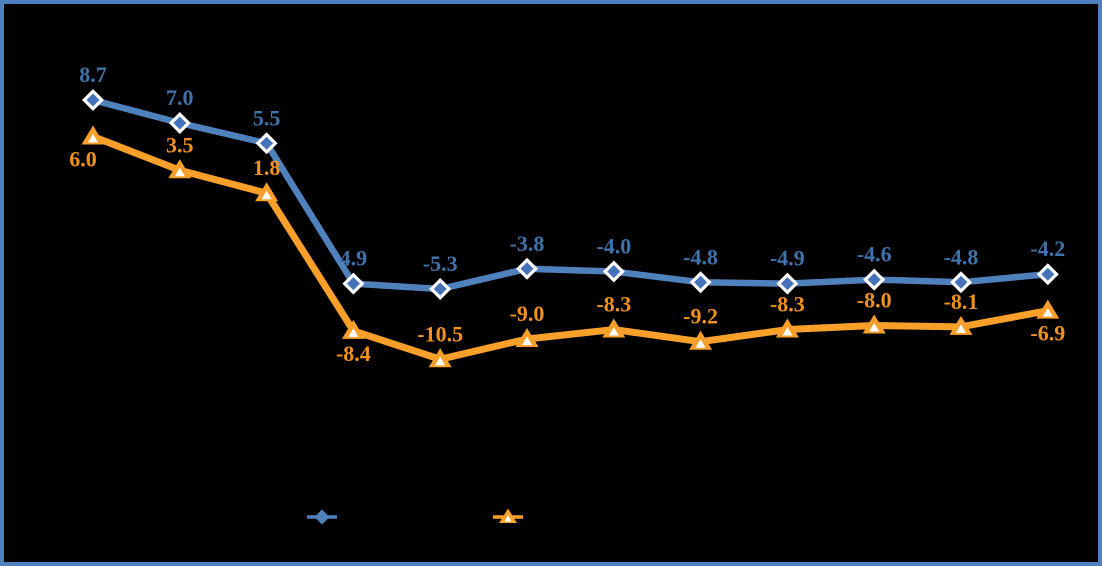  What do you see at coordinates (93, 74) in the screenshot?
I see `data-label: 8.7` at bounding box center [93, 74].